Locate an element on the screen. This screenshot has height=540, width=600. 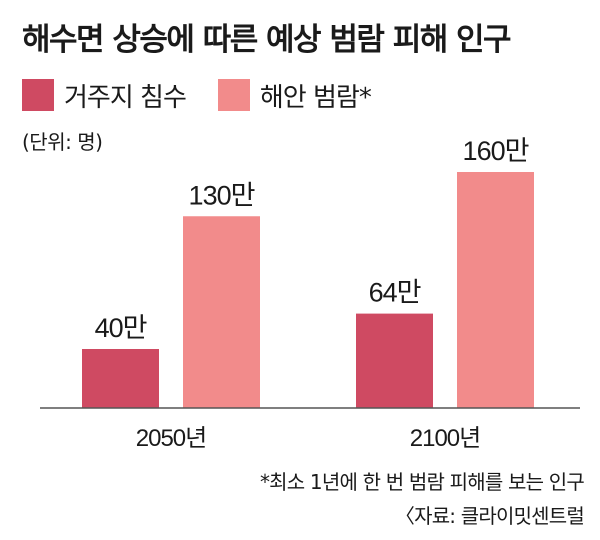
legend-label-coastal: 해안 범람* is located at coordinates (315, 97).